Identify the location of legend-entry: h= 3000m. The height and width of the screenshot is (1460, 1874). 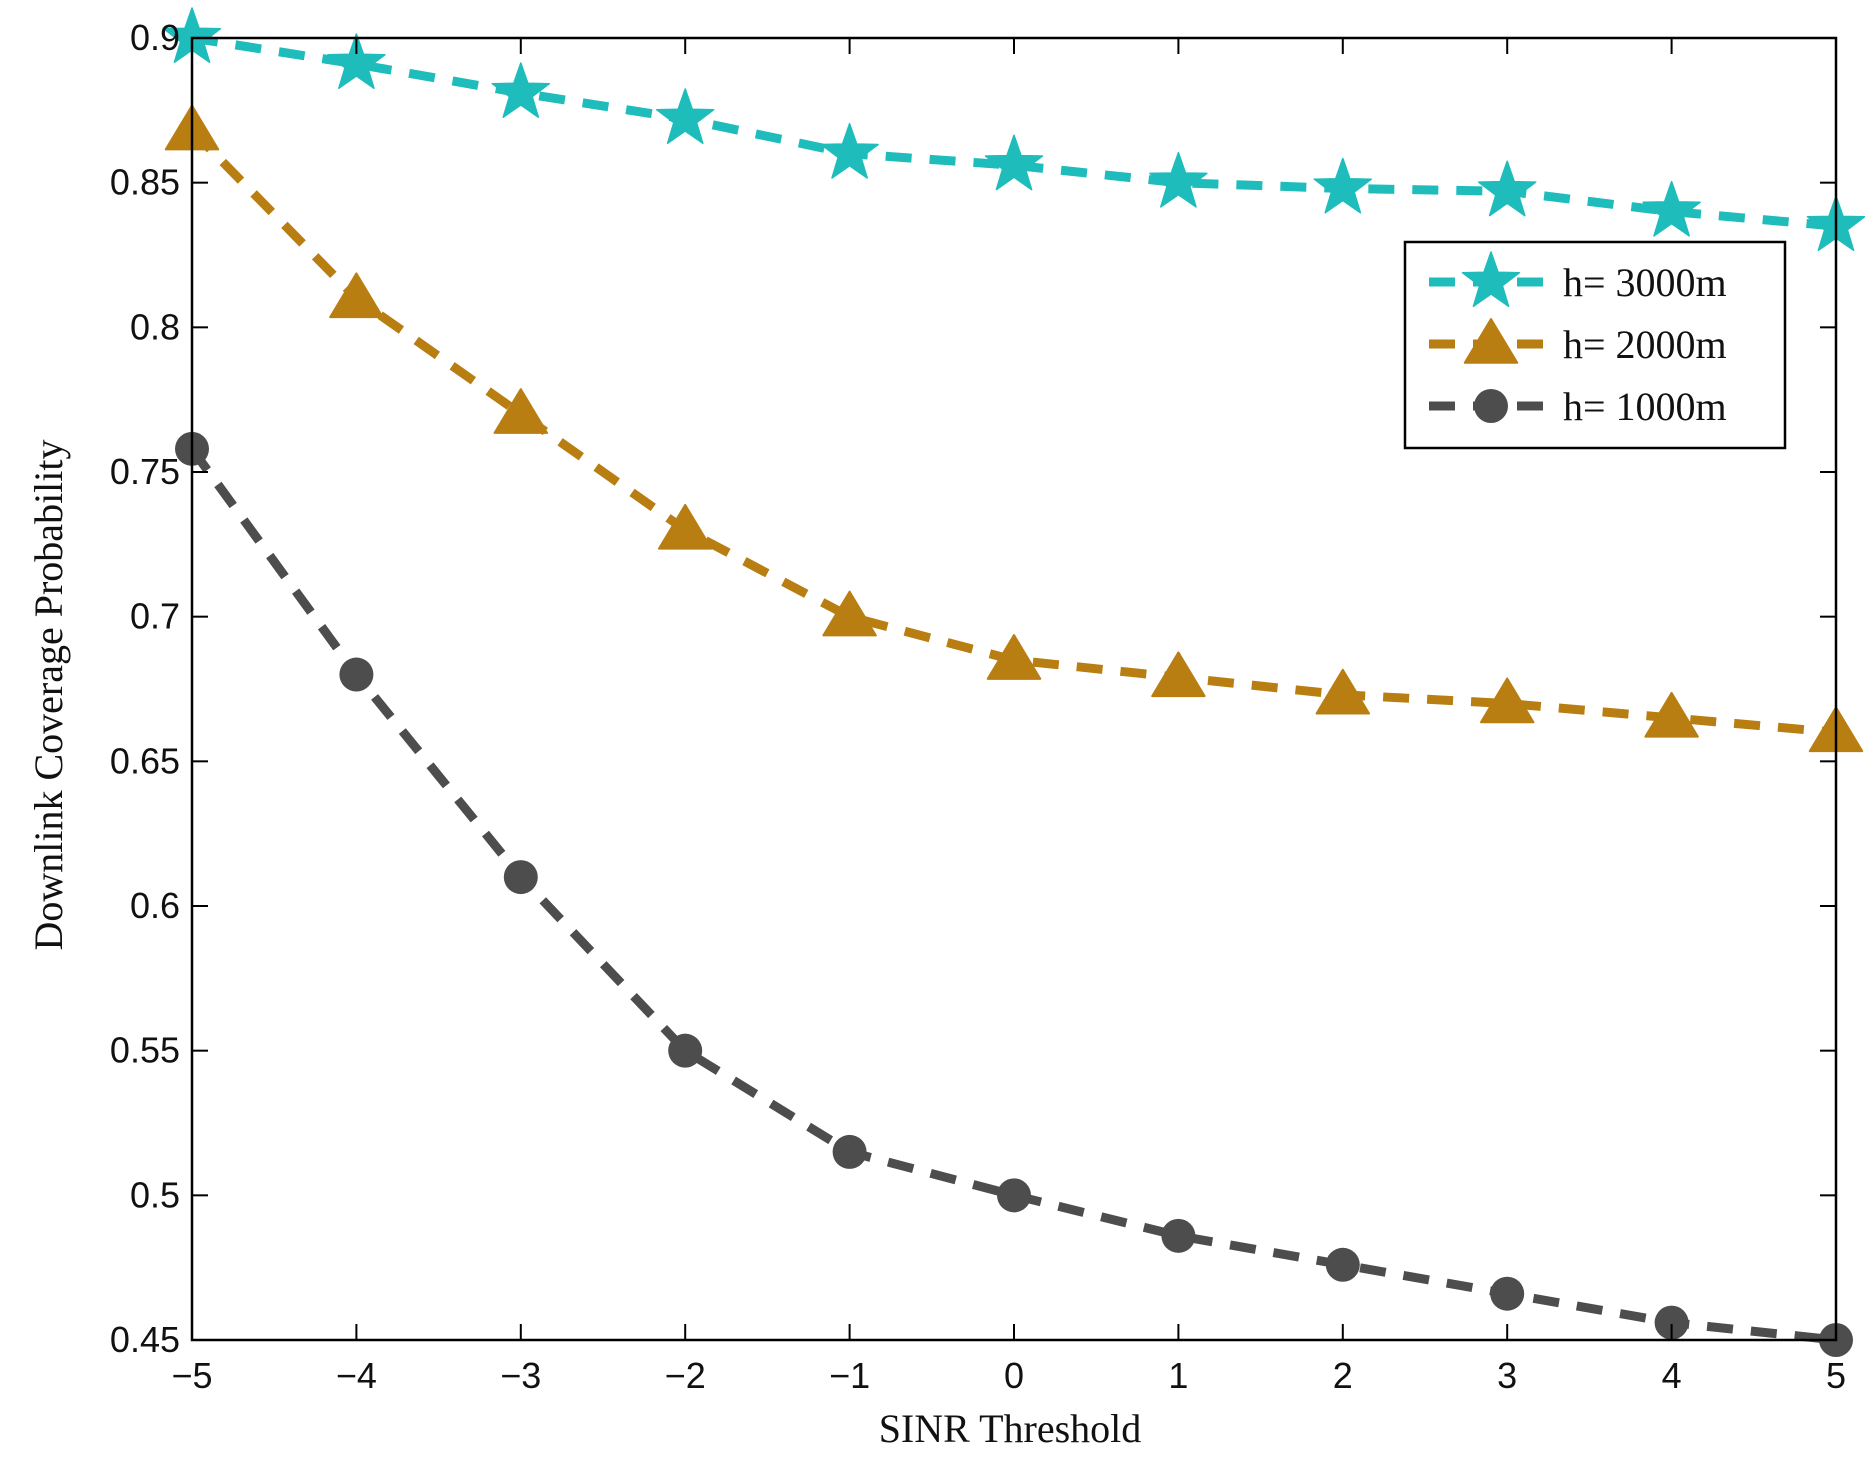
(1578, 279).